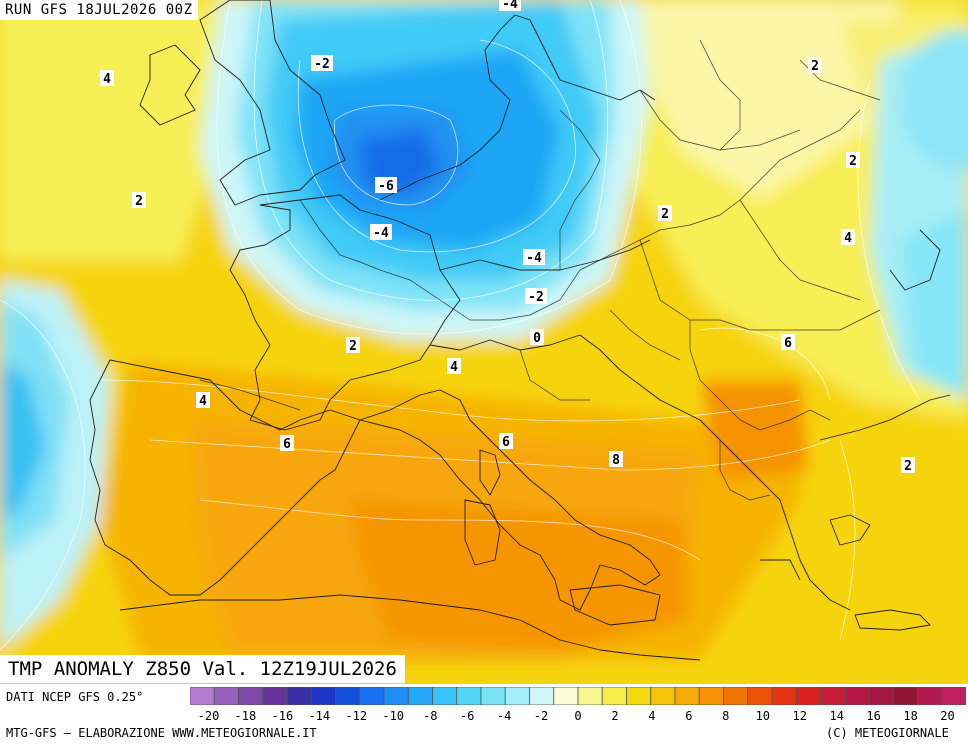 The height and width of the screenshot is (745, 968). Describe the element at coordinates (504, 716) in the screenshot. I see `legend-tick: -4` at that location.